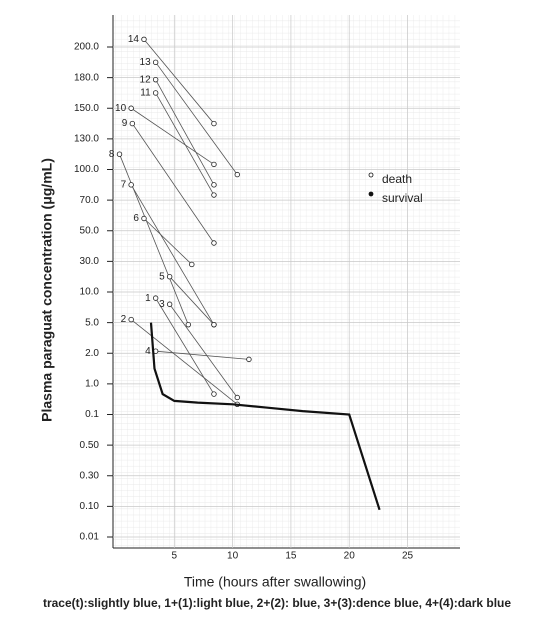 This screenshot has width=555, height=622. I want to click on y-tick-label: 150.0, so click(86, 108).